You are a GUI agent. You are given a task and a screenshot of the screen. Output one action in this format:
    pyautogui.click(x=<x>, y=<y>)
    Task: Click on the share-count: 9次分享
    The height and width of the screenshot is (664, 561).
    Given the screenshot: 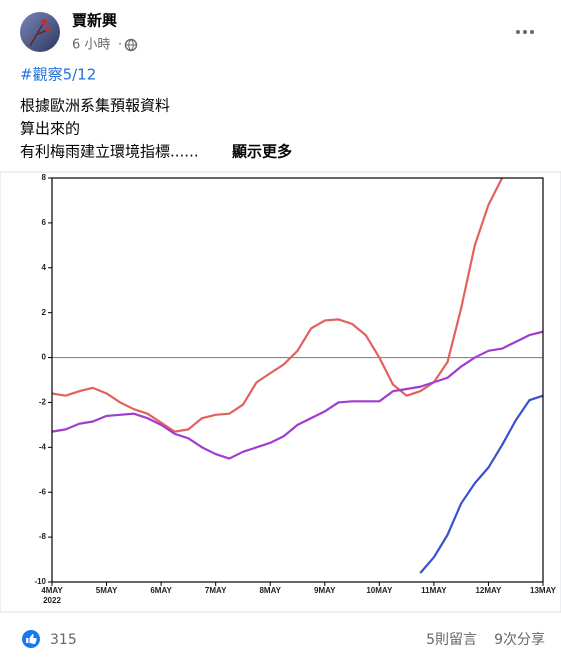 What is the action you would take?
    pyautogui.click(x=519, y=639)
    